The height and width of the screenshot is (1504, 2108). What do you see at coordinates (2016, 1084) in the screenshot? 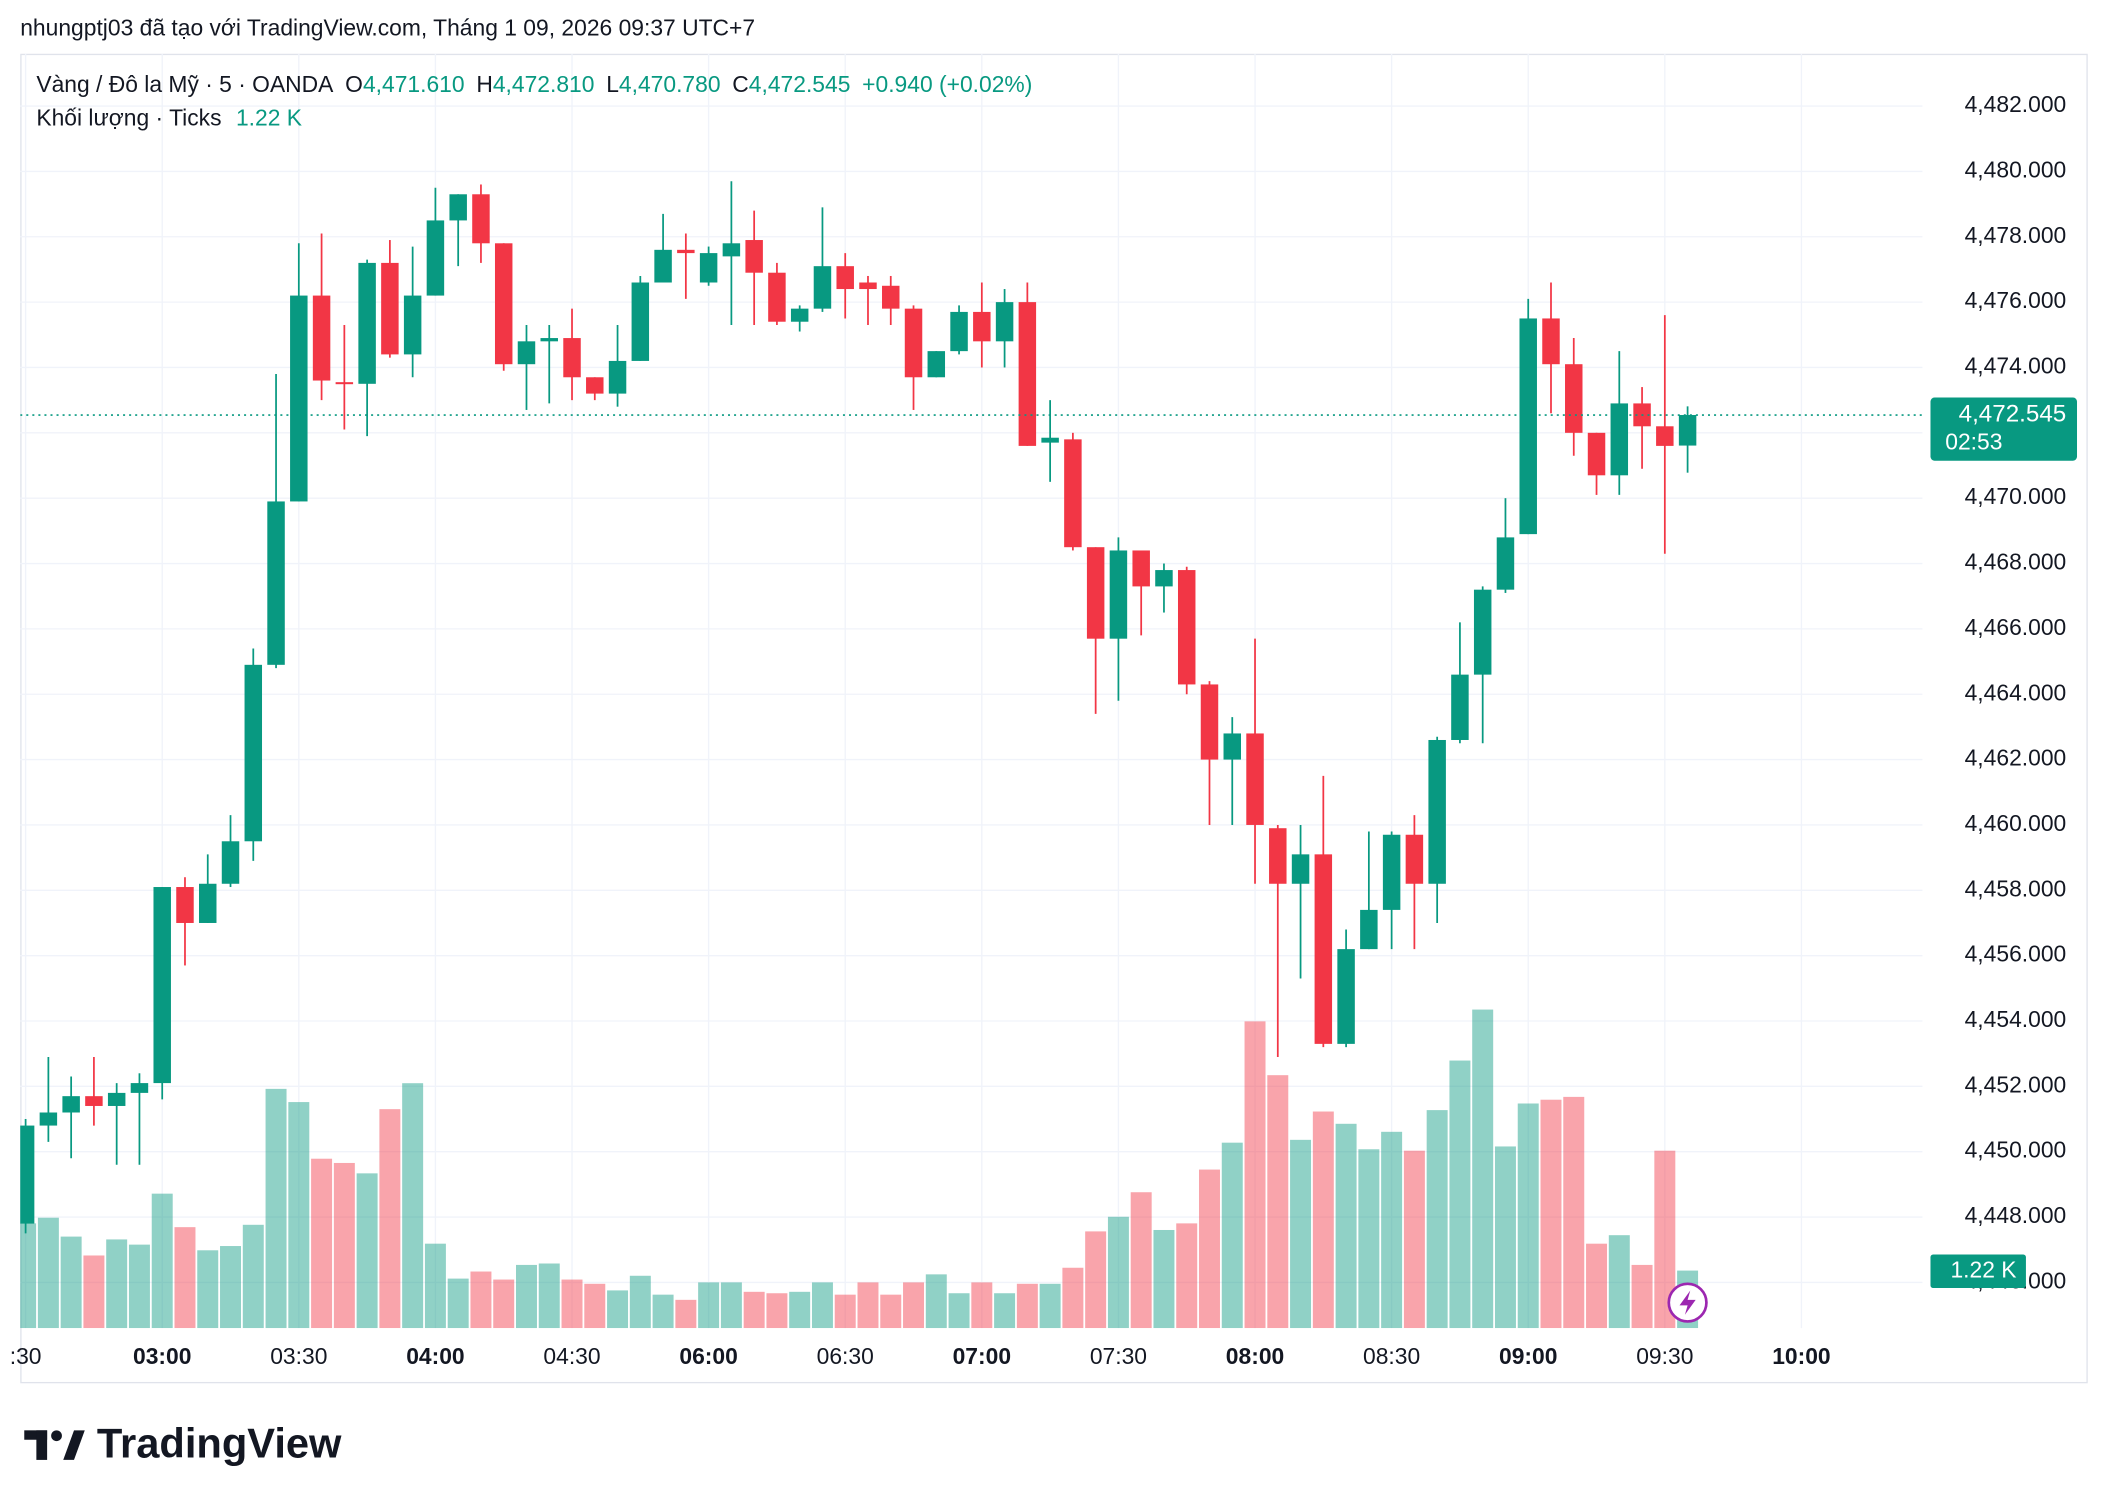
I see `y-tick-label: 4,452.000` at bounding box center [2016, 1084].